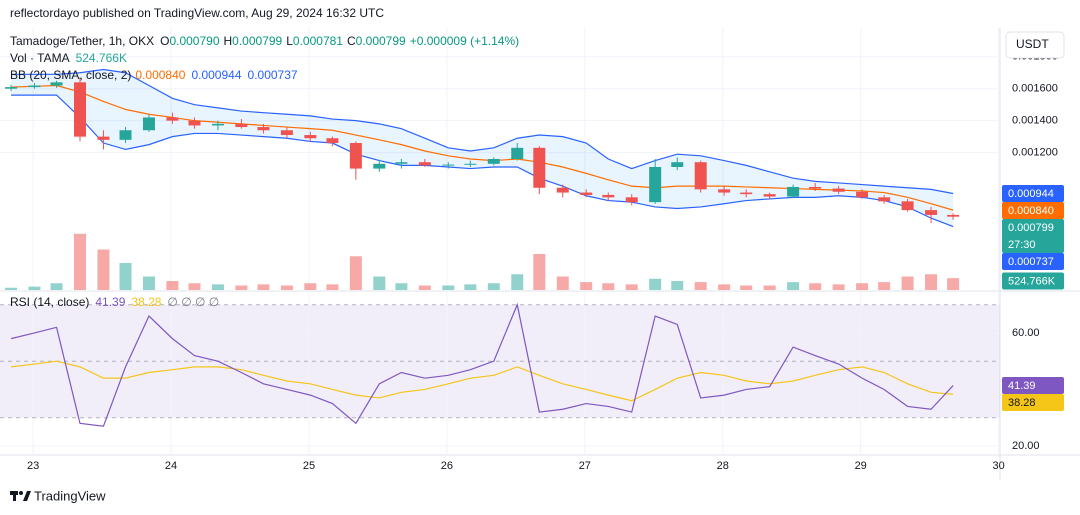 The image size is (1080, 515). I want to click on bb-lower-value: 0.000737, so click(273, 75).